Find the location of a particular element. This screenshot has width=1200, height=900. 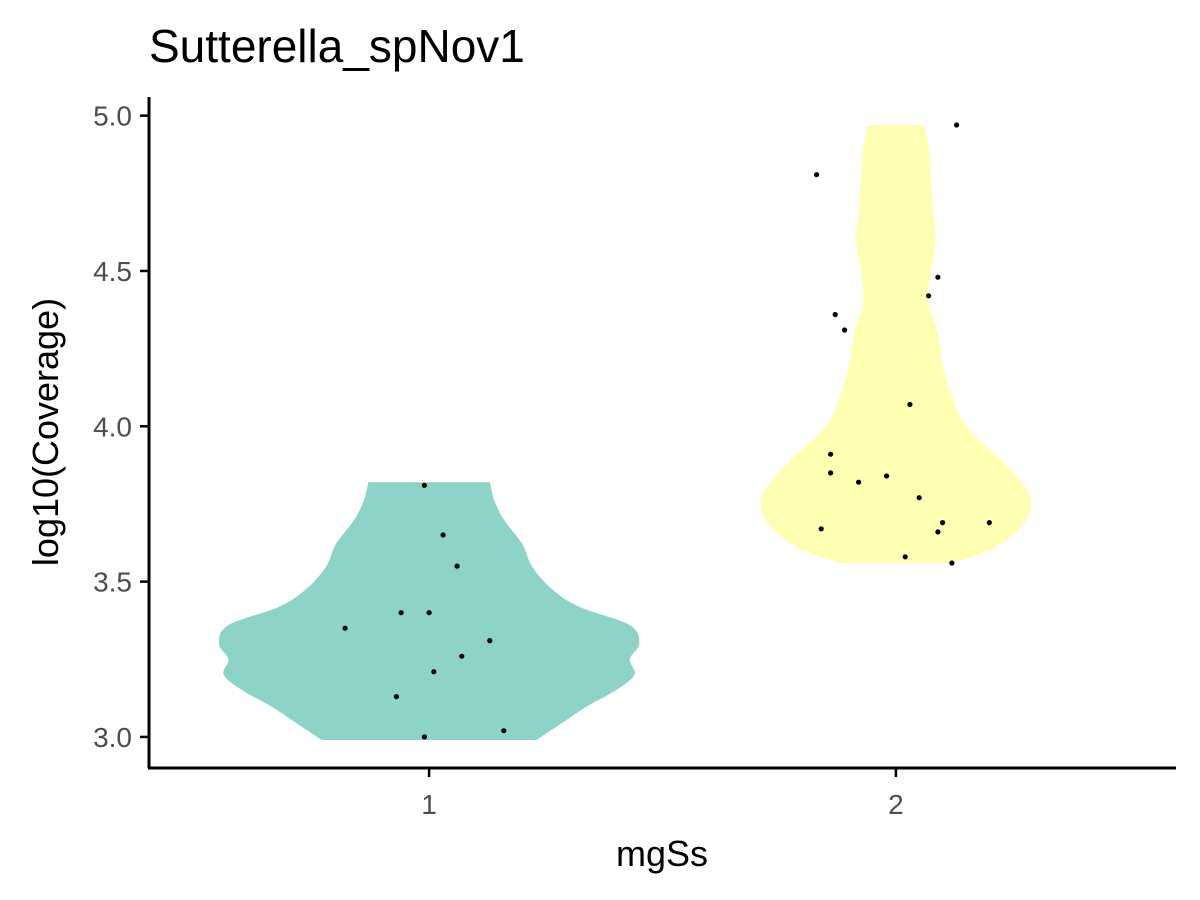

x-axis-title: mgSs is located at coordinates (662, 853).